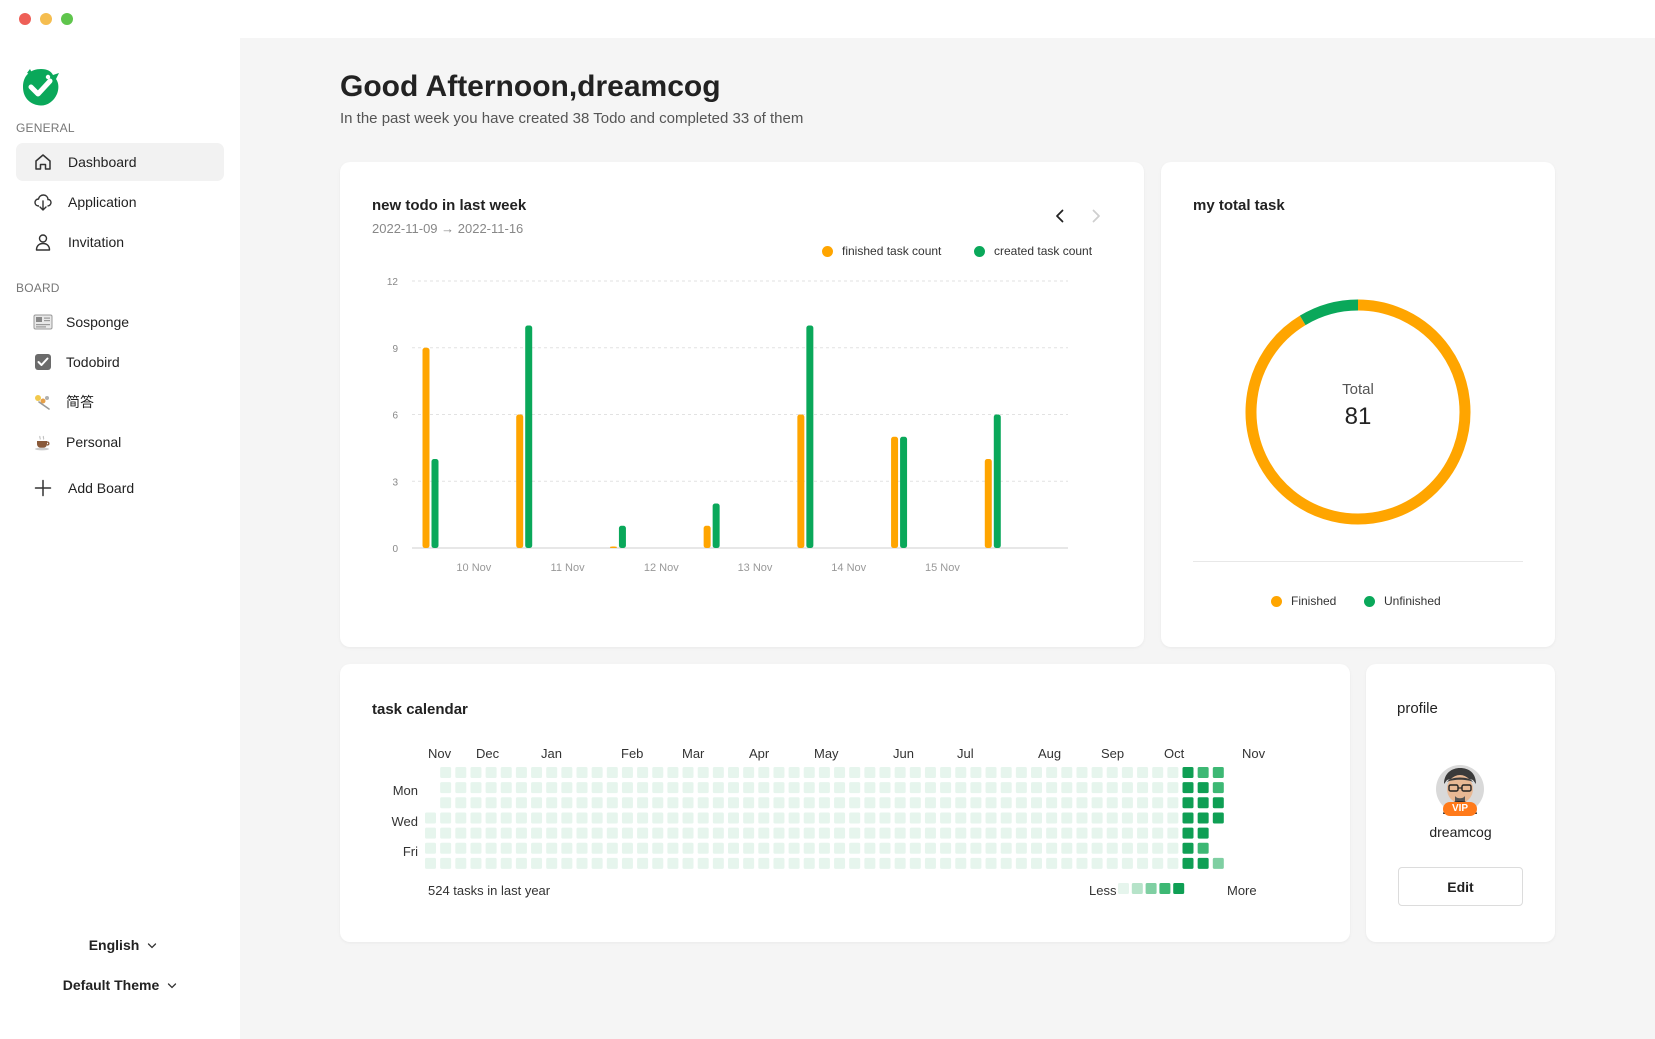 The image size is (1655, 1039). Describe the element at coordinates (120, 242) in the screenshot. I see `sidebar-item-invitation: Invitation` at that location.